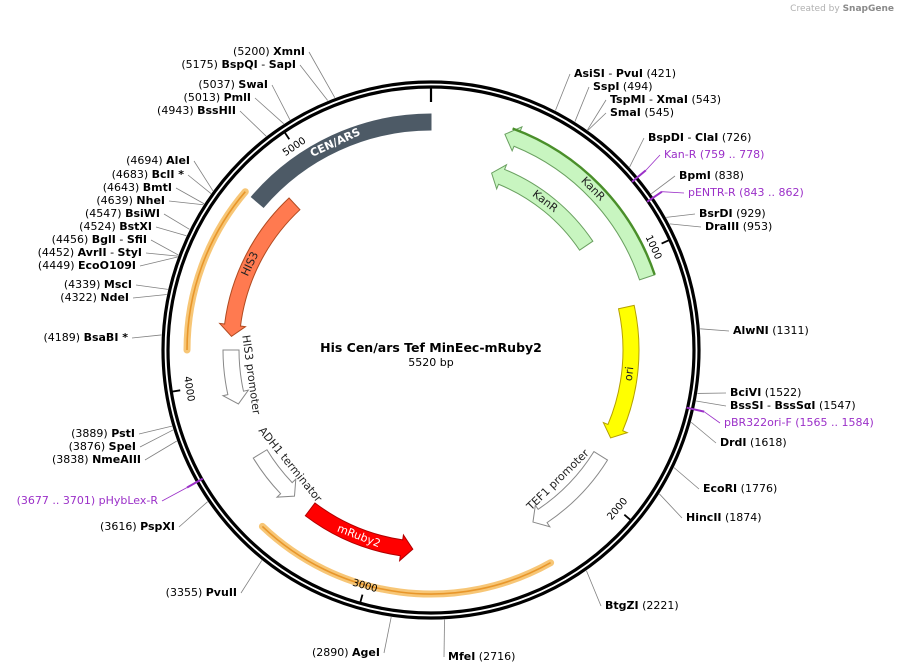 This screenshot has height=672, width=902. Describe the element at coordinates (135, 226) in the screenshot. I see `site-enzyme-name: BstXI` at that location.